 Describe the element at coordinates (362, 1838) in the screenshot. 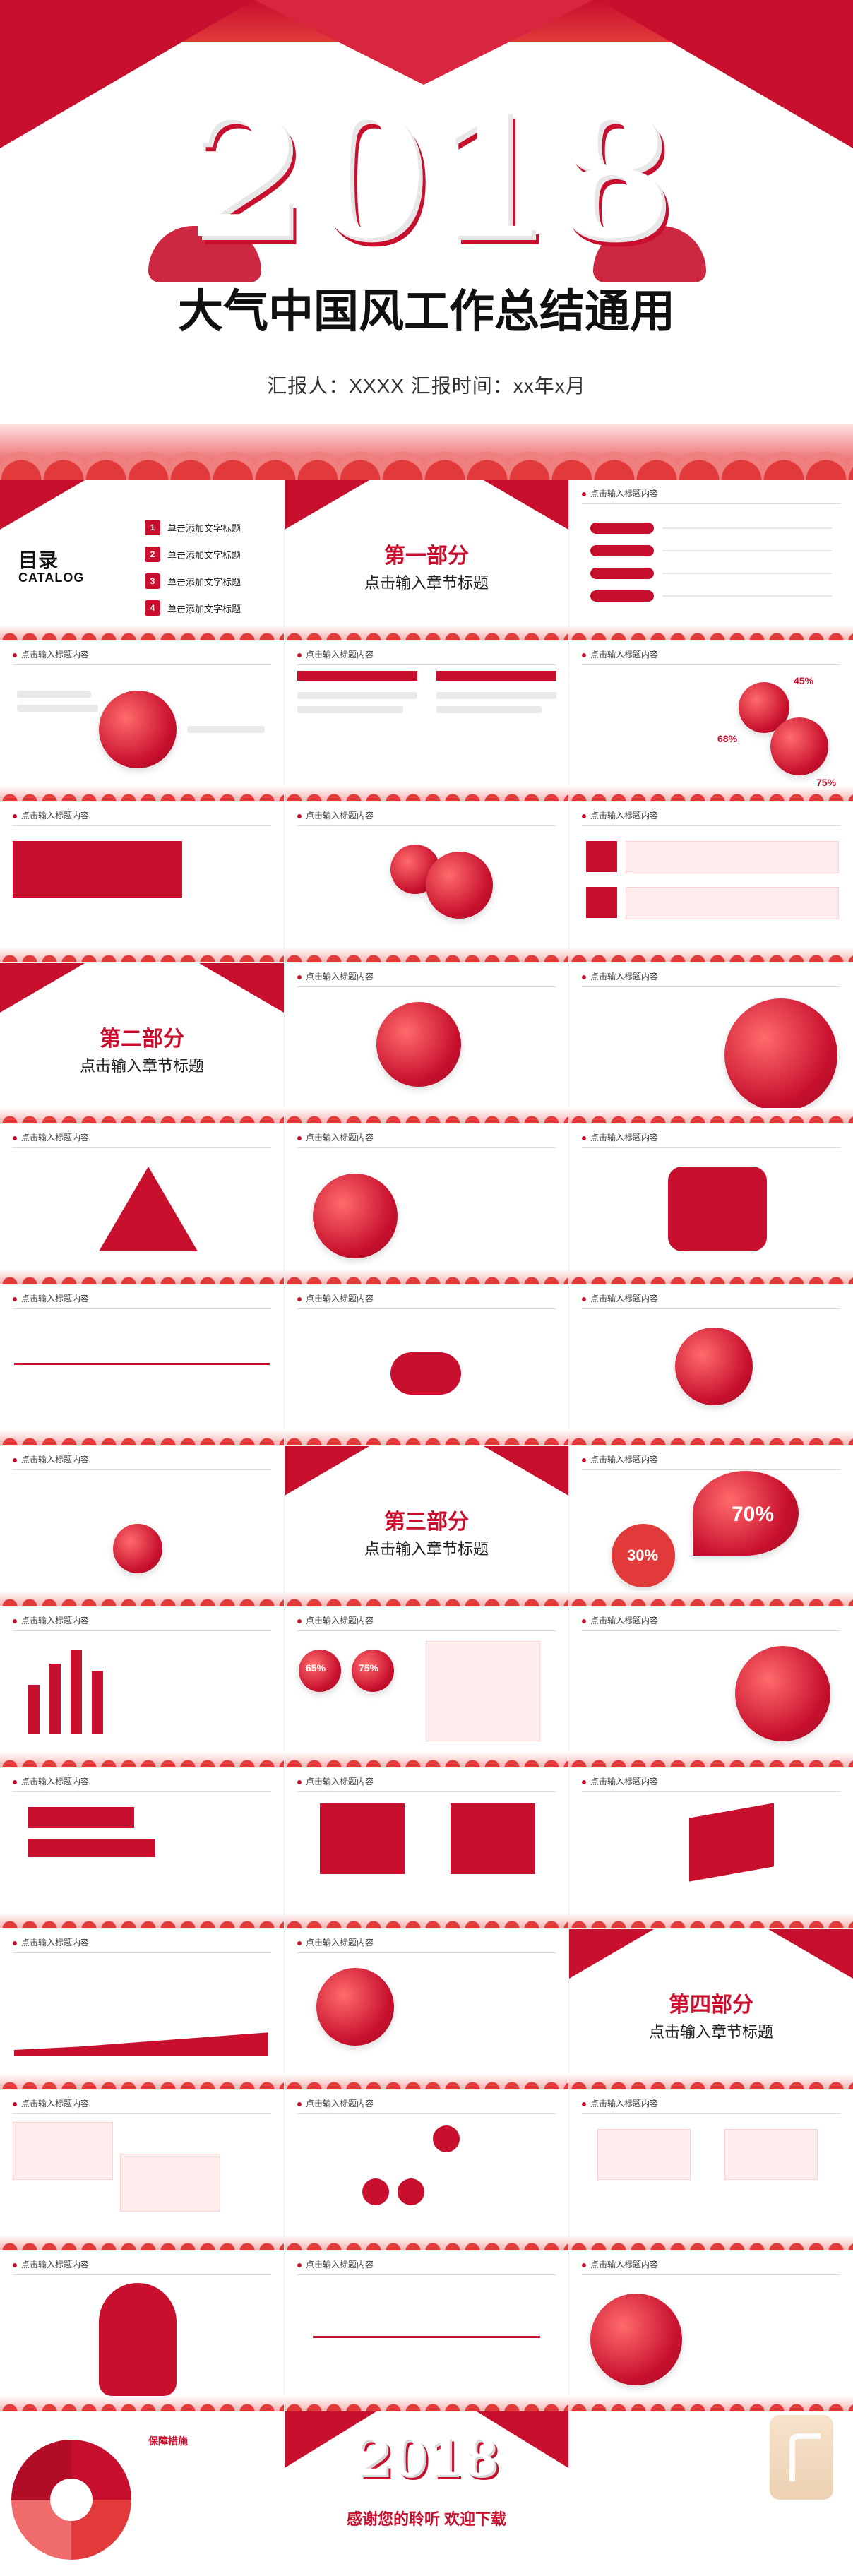

I see `flag` at that location.